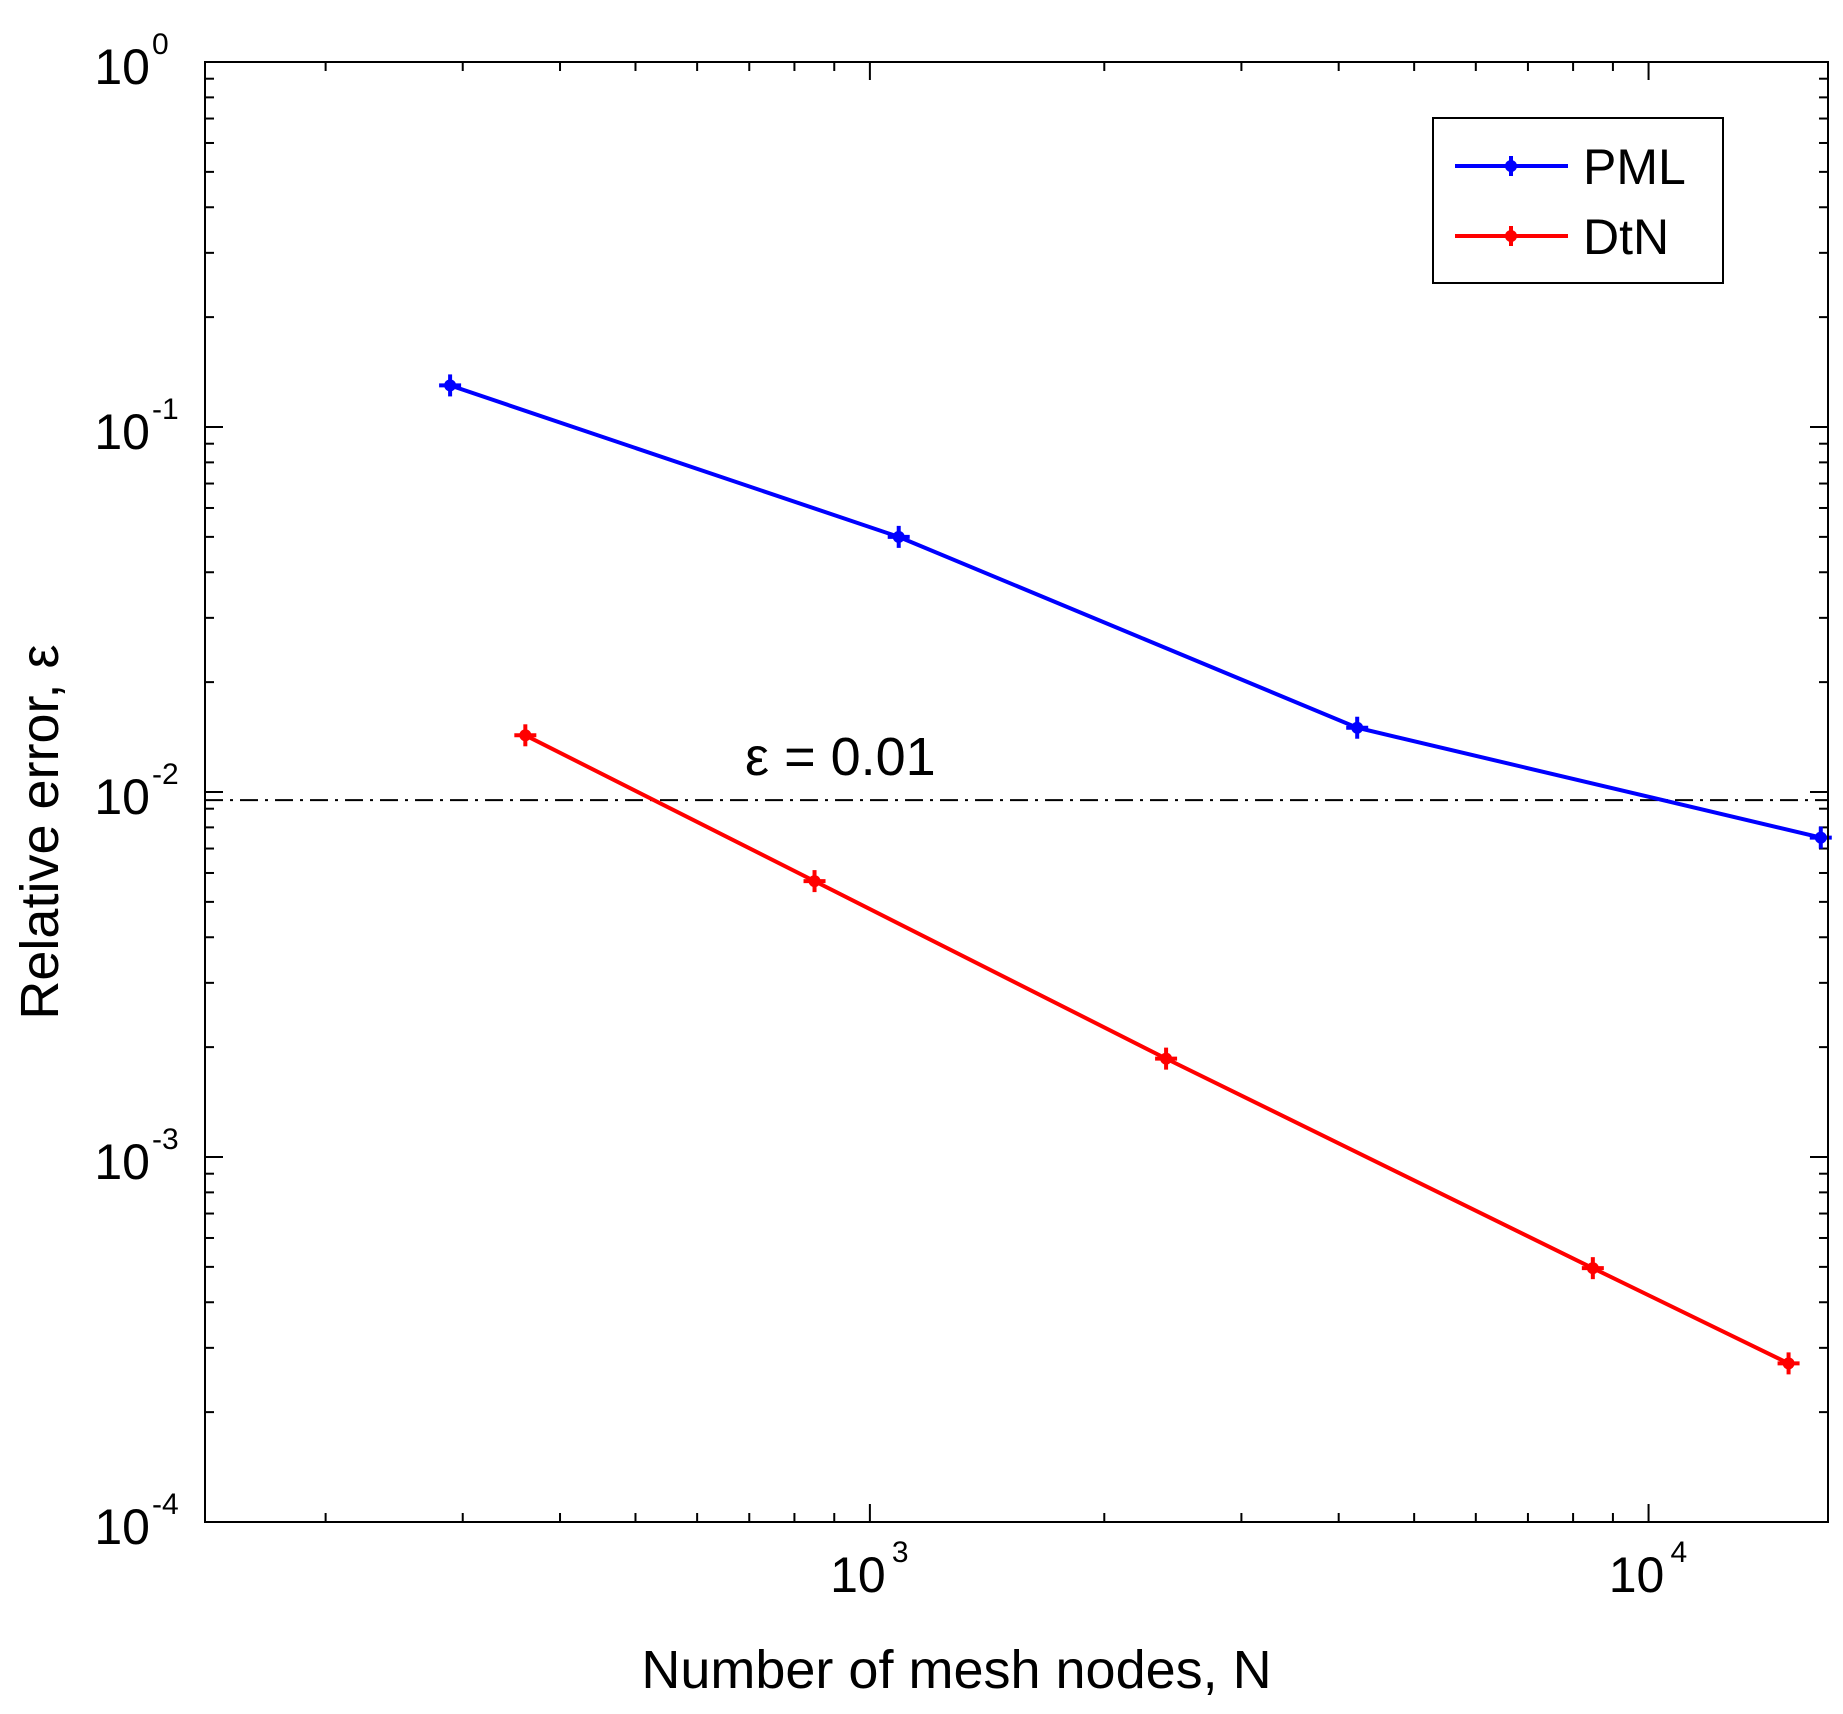 The width and height of the screenshot is (1843, 1714). Describe the element at coordinates (165, 774) in the screenshot. I see `y-tick-exponent: -2` at that location.